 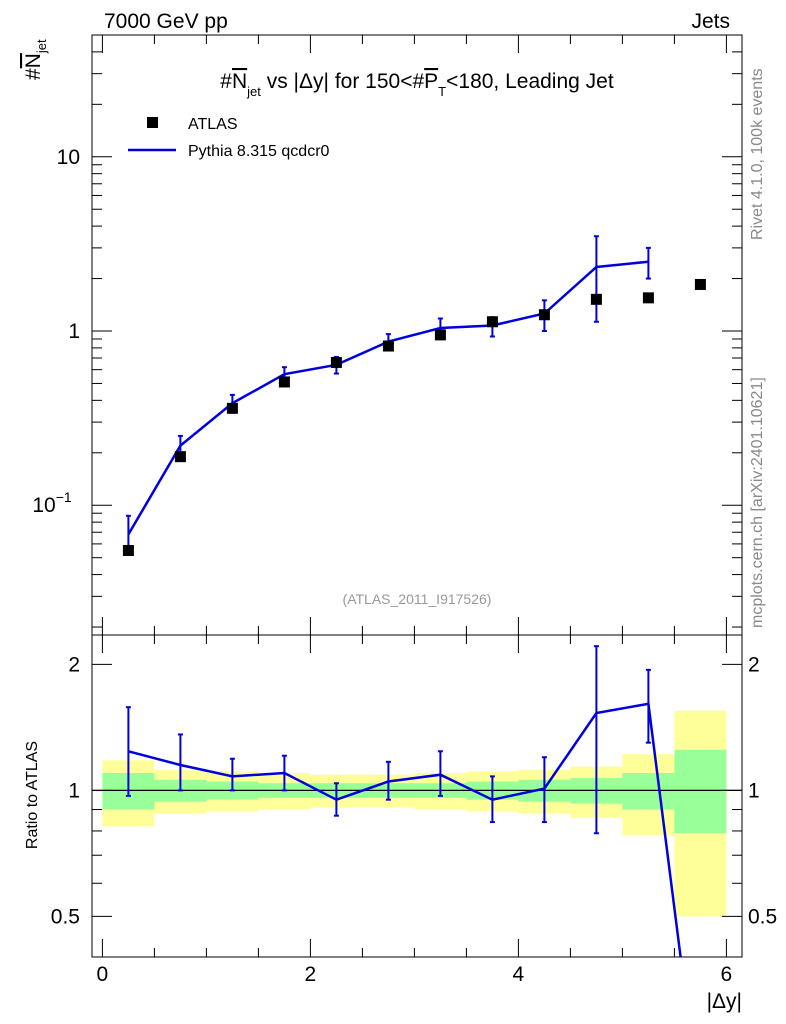 I want to click on ratio-xtick-label: 6, so click(x=727, y=974).